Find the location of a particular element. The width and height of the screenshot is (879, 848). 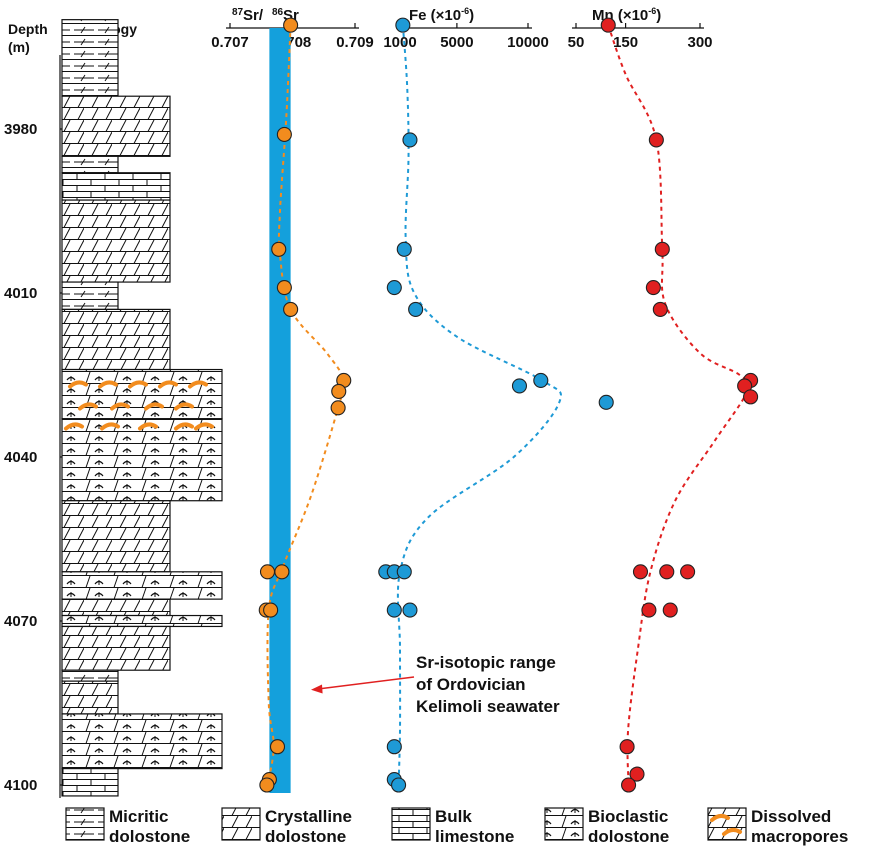

mn-trend-curve is located at coordinates (678, 405).